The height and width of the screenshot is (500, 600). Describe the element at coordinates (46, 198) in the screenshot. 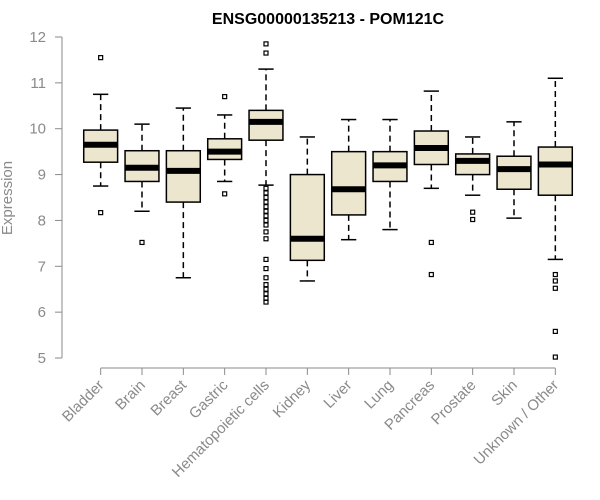

I see `y-axis: 5 6 7 8 9 10 11 12` at that location.